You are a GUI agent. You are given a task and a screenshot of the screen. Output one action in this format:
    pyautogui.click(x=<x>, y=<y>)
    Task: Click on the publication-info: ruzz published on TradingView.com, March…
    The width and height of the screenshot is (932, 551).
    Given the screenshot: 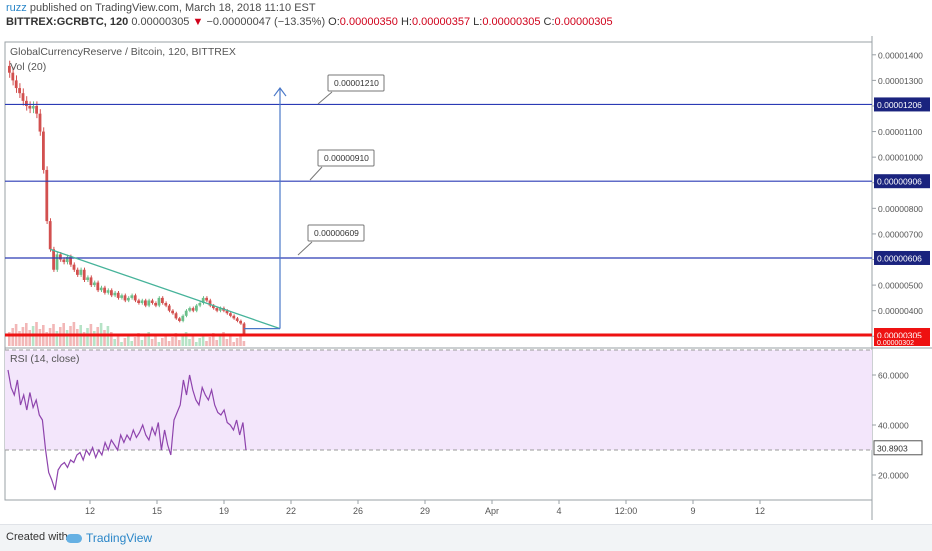 What is the action you would take?
    pyautogui.click(x=161, y=8)
    